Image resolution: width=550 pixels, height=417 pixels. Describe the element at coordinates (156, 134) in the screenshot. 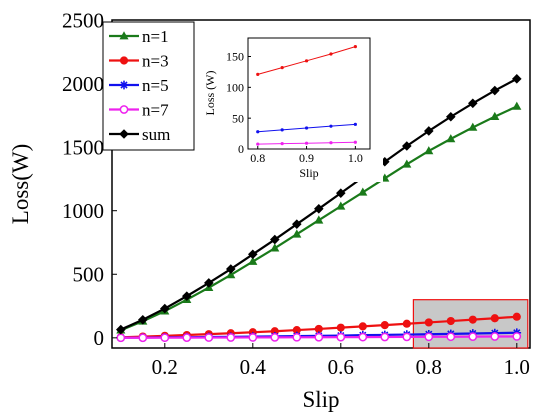

I see `legend-label: sum` at that location.